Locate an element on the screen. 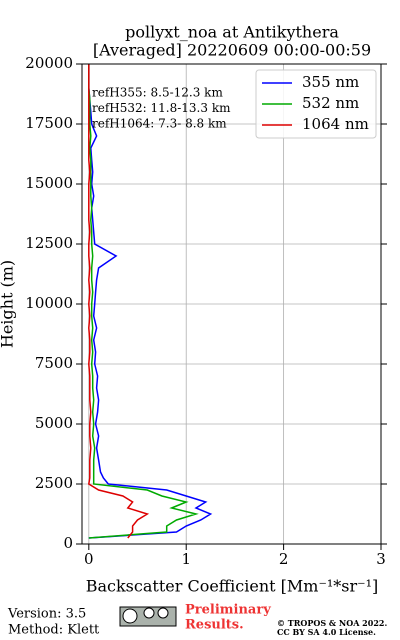 The image size is (400, 640). notice: Results. is located at coordinates (214, 625).